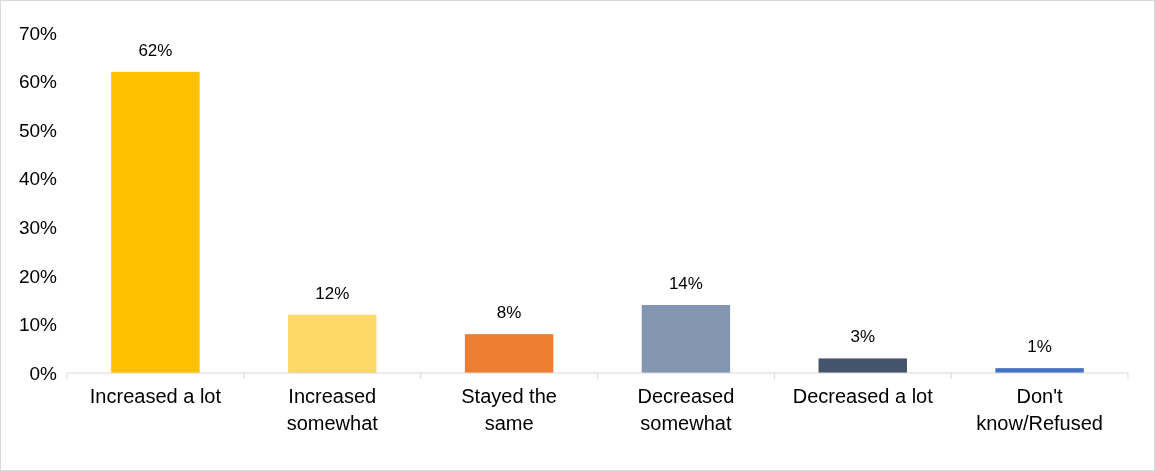  What do you see at coordinates (38, 325) in the screenshot?
I see `y-tick-label: 10%` at bounding box center [38, 325].